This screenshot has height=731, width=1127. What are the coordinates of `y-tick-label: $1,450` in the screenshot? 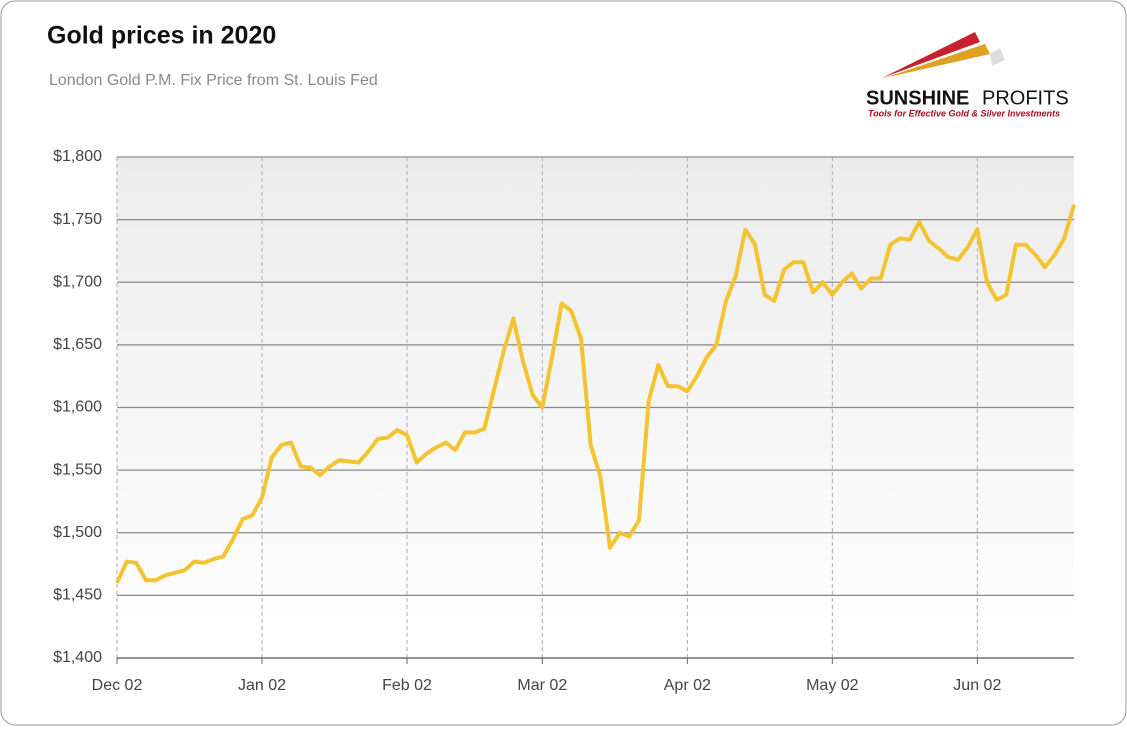 It's located at (77, 595).